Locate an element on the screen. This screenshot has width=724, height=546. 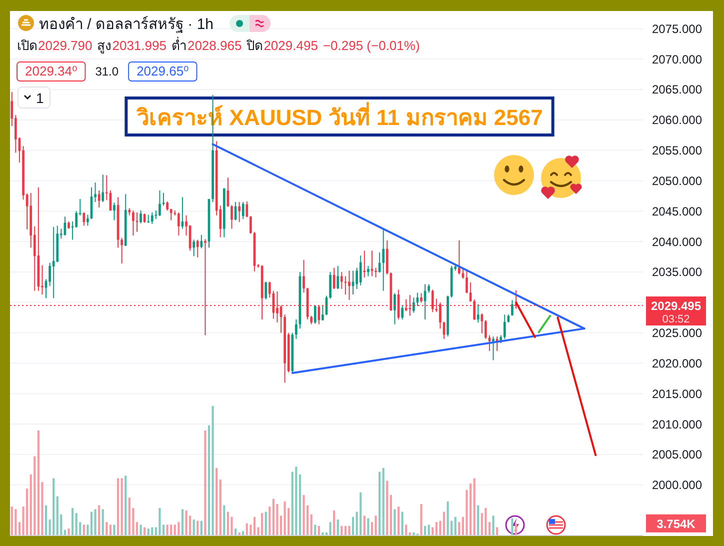
ref-line-label: 2029.495 is located at coordinates (676, 305).